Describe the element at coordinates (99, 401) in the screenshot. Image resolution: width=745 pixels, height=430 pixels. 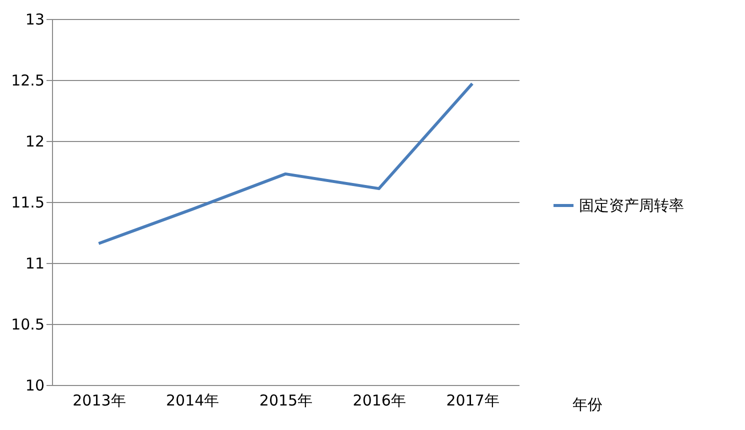
I see `x-tick-label: 2013年` at that location.